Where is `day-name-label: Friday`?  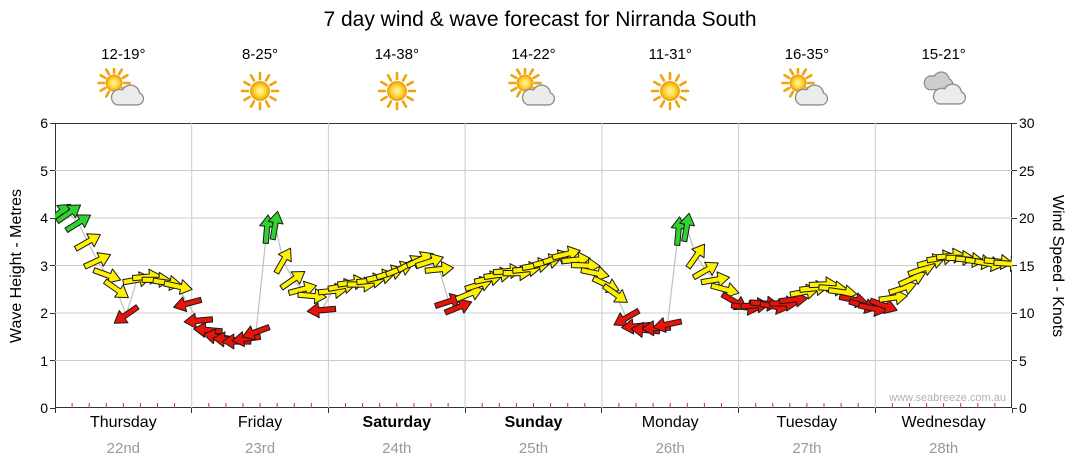 day-name-label: Friday is located at coordinates (260, 422).